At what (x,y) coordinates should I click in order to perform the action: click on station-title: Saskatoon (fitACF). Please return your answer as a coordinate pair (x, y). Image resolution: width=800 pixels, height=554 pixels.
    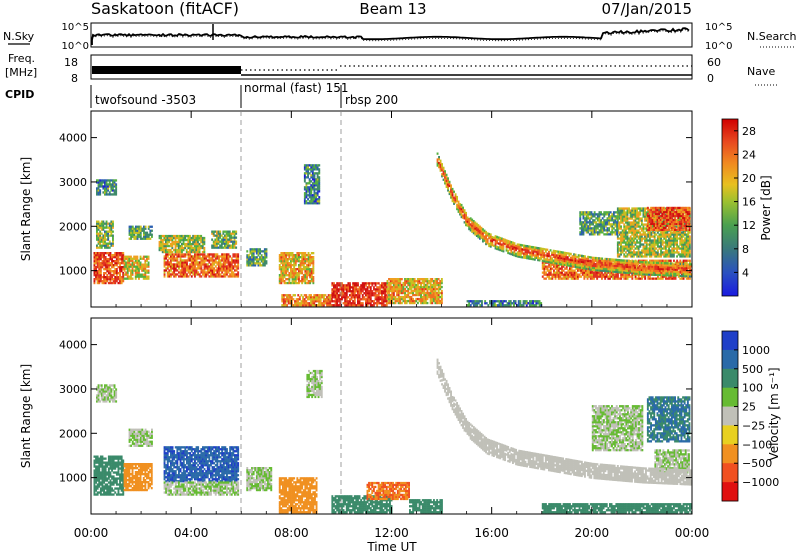
    Looking at the image, I should click on (165, 9).